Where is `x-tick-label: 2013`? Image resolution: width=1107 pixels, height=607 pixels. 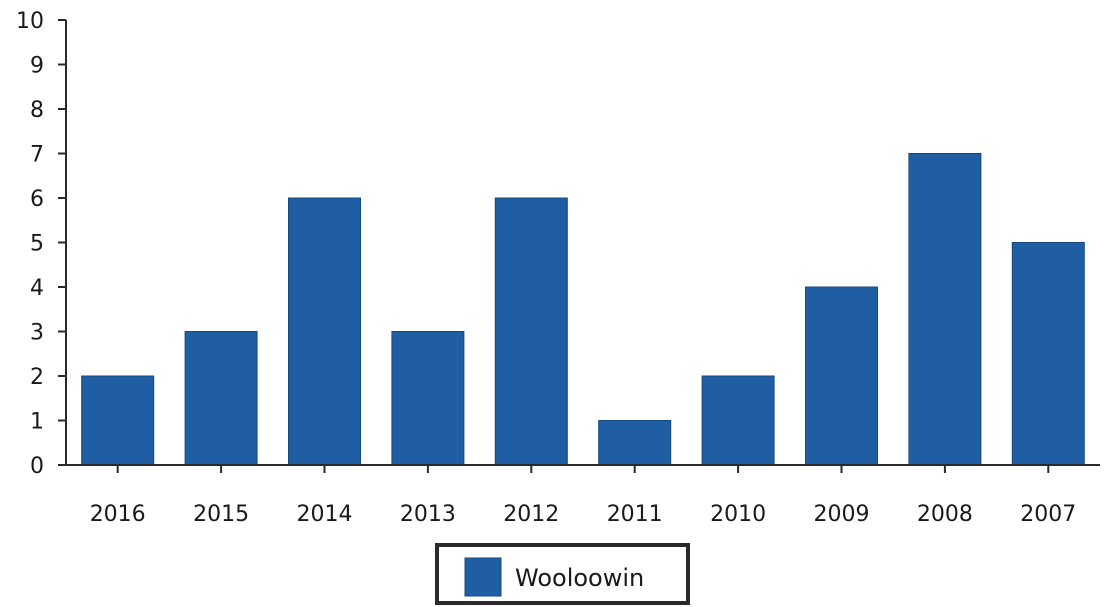
x-tick-label: 2013 is located at coordinates (428, 514).